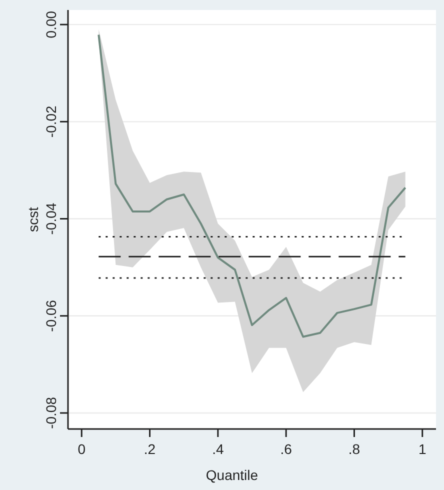 Image resolution: width=444 pixels, height=490 pixels. I want to click on y-tick-label: -0.04, so click(51, 218).